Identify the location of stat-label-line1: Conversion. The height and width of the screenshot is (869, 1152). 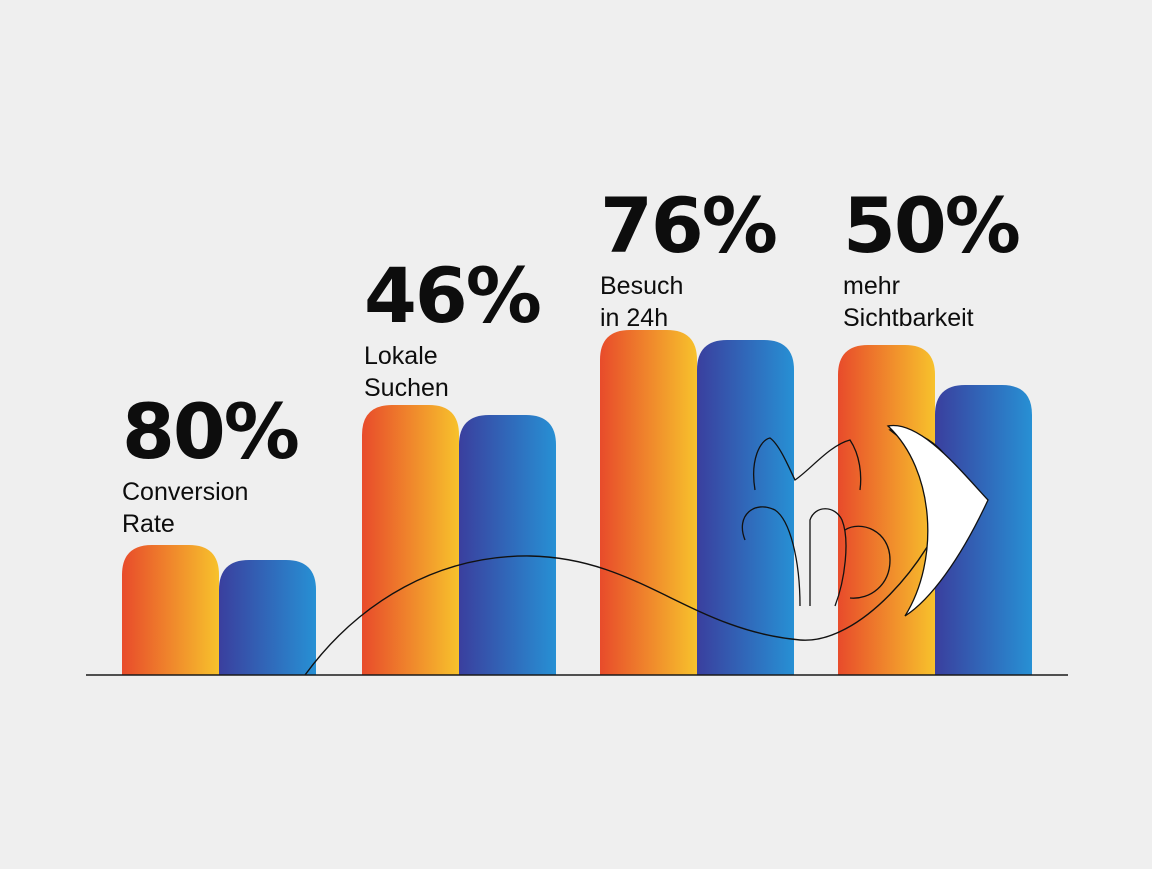
(185, 492).